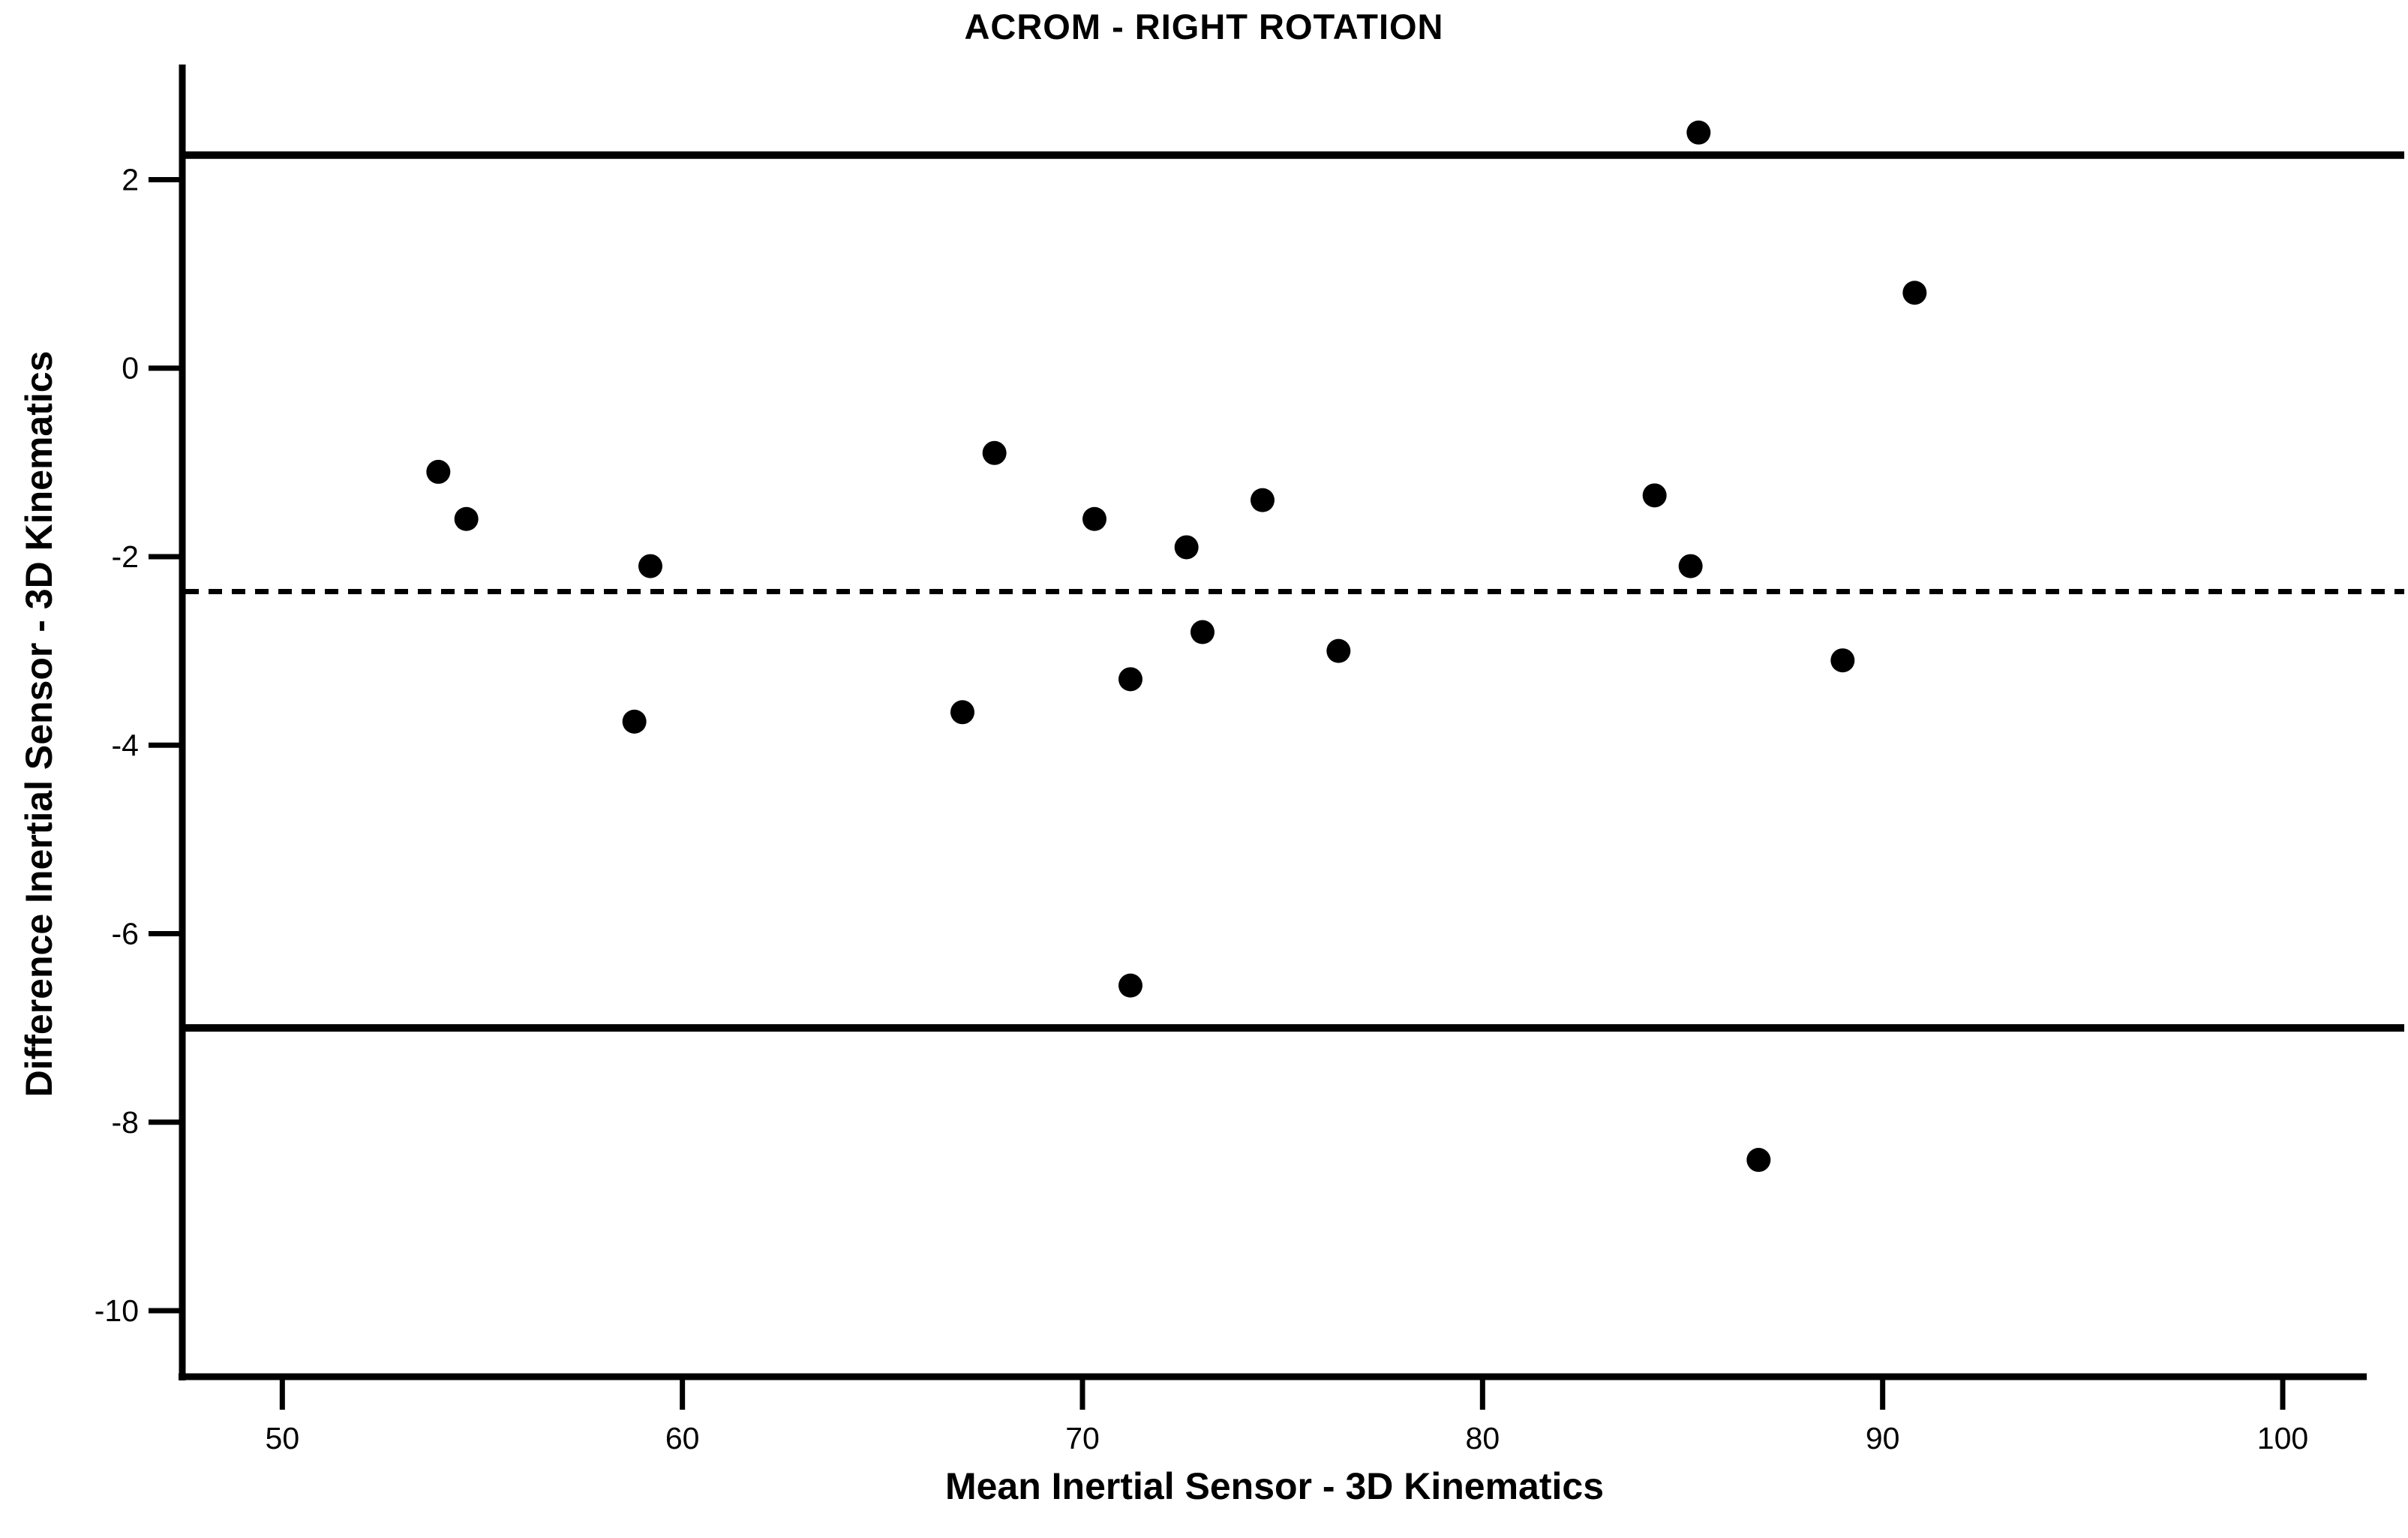 The height and width of the screenshot is (1538, 2408). What do you see at coordinates (125, 745) in the screenshot?
I see `y-tick-label: -4` at bounding box center [125, 745].